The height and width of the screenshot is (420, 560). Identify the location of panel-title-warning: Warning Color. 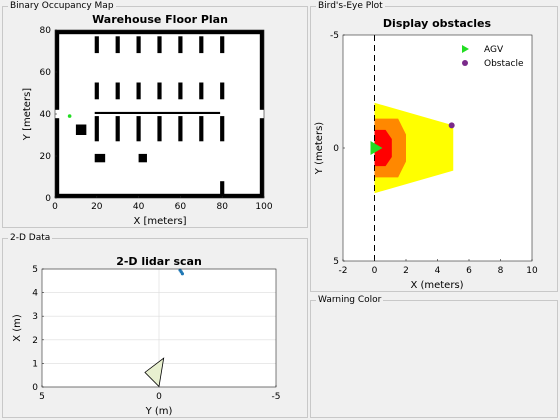
(350, 300).